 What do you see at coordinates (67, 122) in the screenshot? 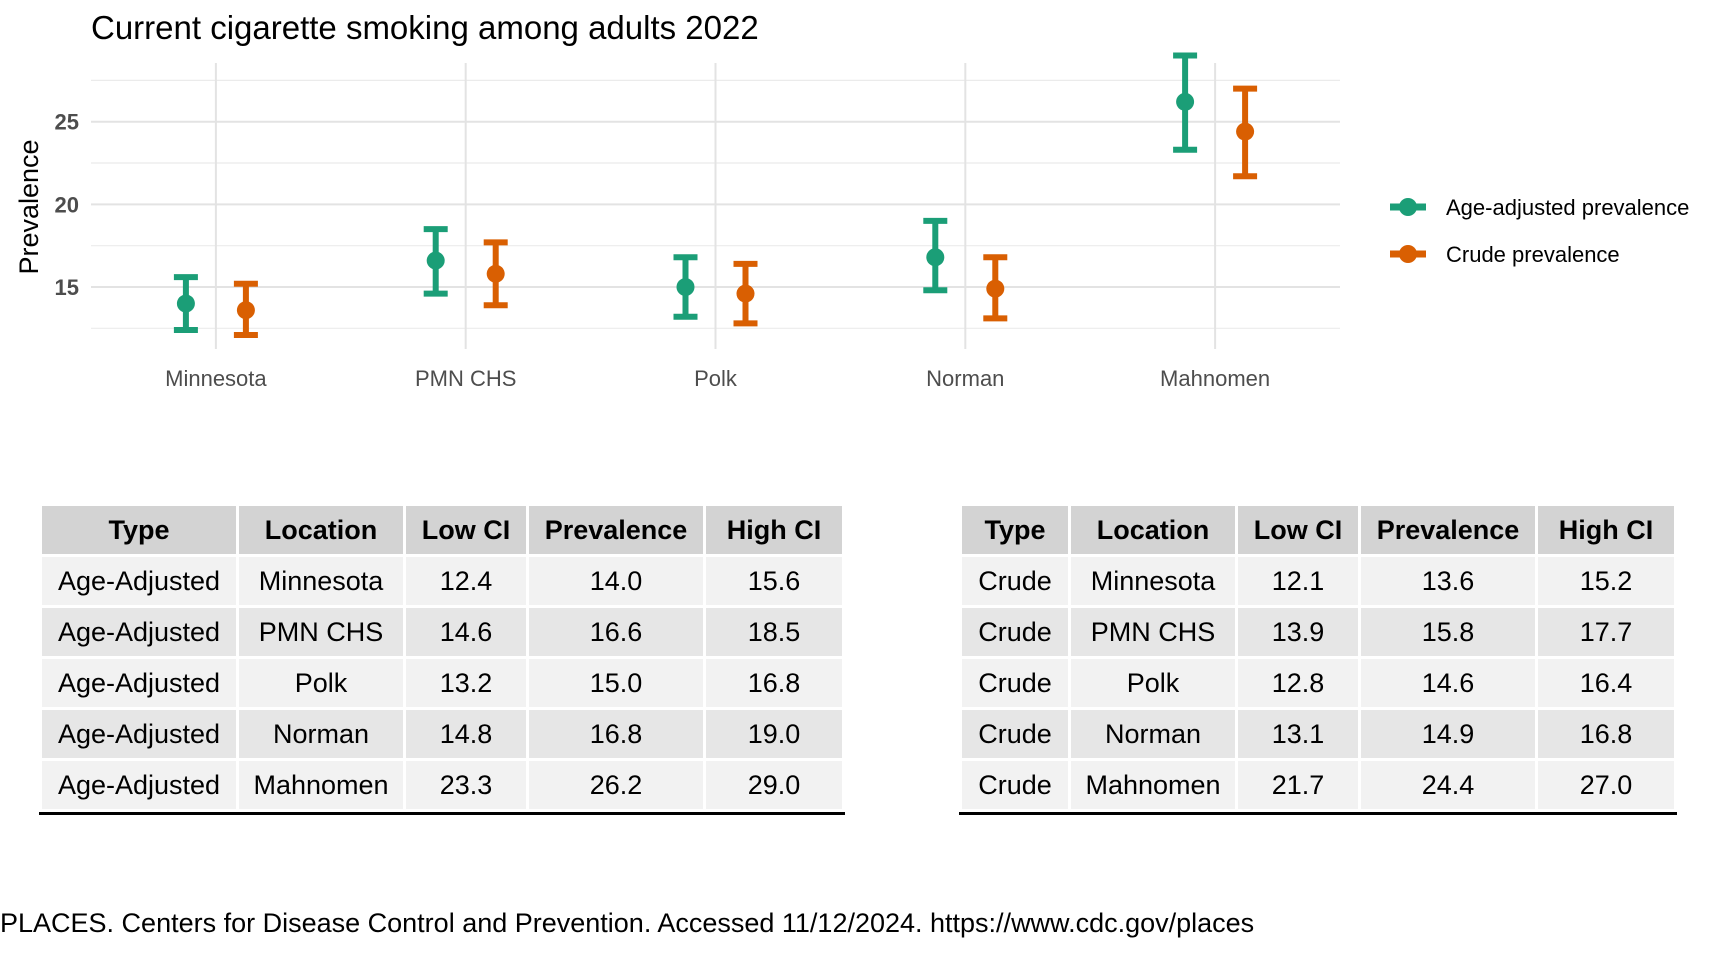
I see `y-tick-label: 25` at bounding box center [67, 122].